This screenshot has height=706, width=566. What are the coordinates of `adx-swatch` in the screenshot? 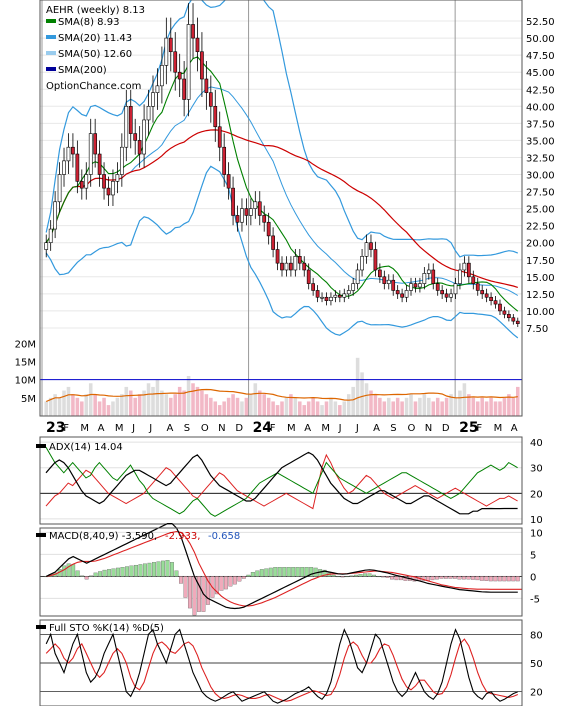 It's located at (41, 446).